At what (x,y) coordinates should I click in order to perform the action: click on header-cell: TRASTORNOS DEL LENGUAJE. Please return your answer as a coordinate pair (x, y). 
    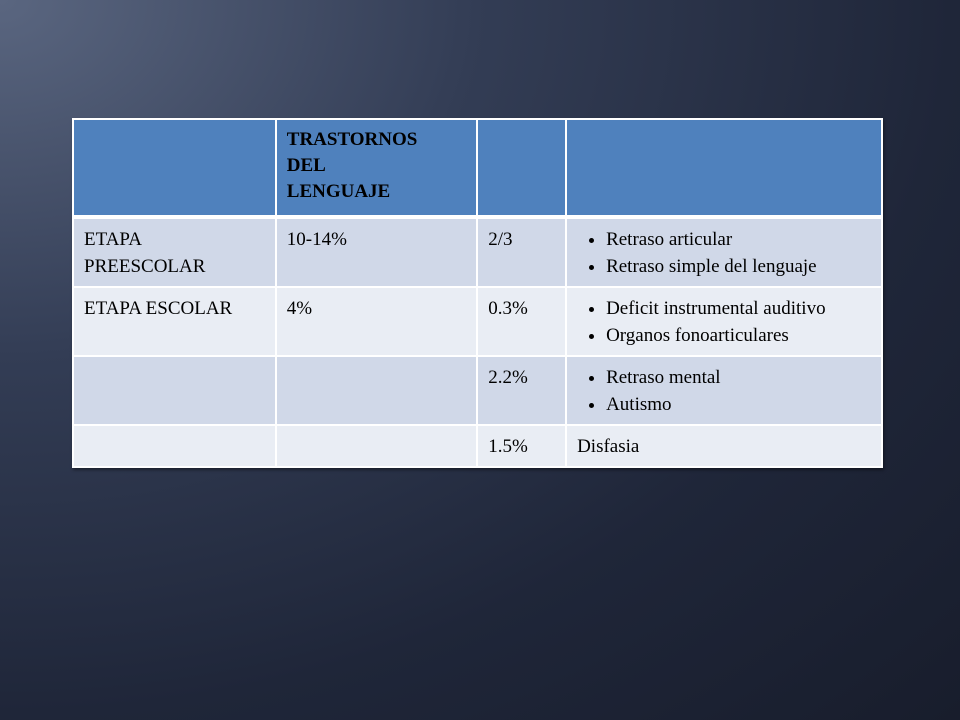
    Looking at the image, I should click on (376, 168).